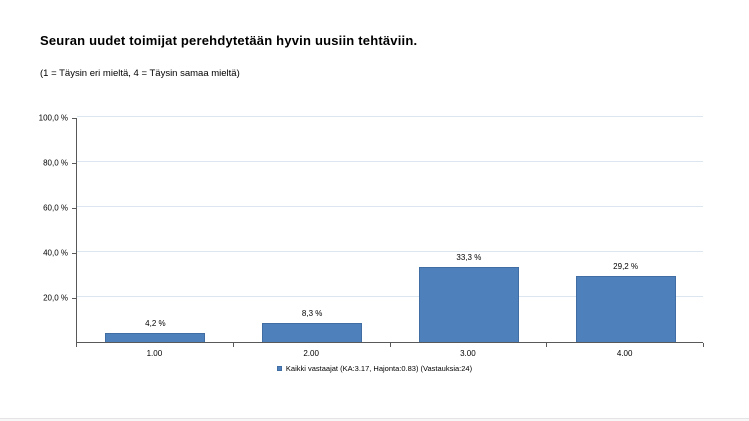 This screenshot has width=749, height=421. I want to click on x-axis-category-label: 2.00, so click(311, 353).